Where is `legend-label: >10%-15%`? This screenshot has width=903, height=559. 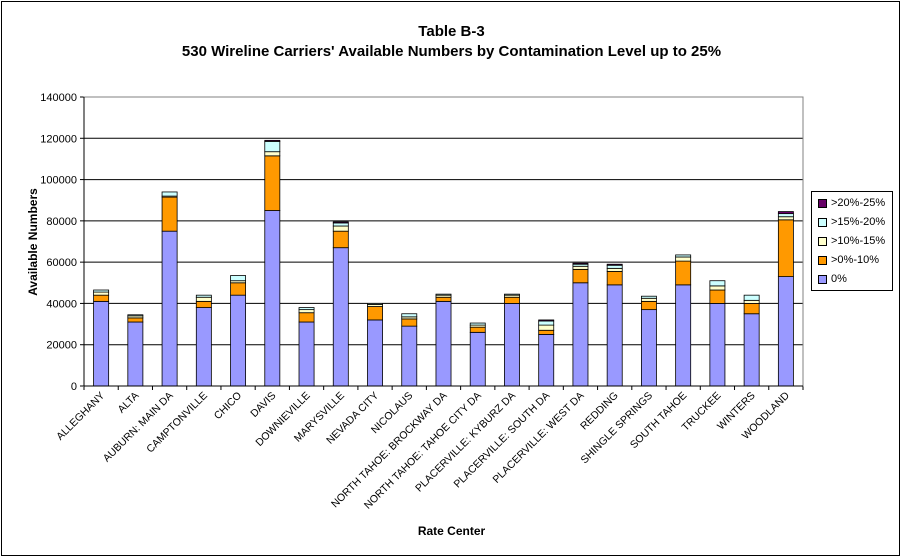 legend-label: >10%-15% is located at coordinates (858, 241).